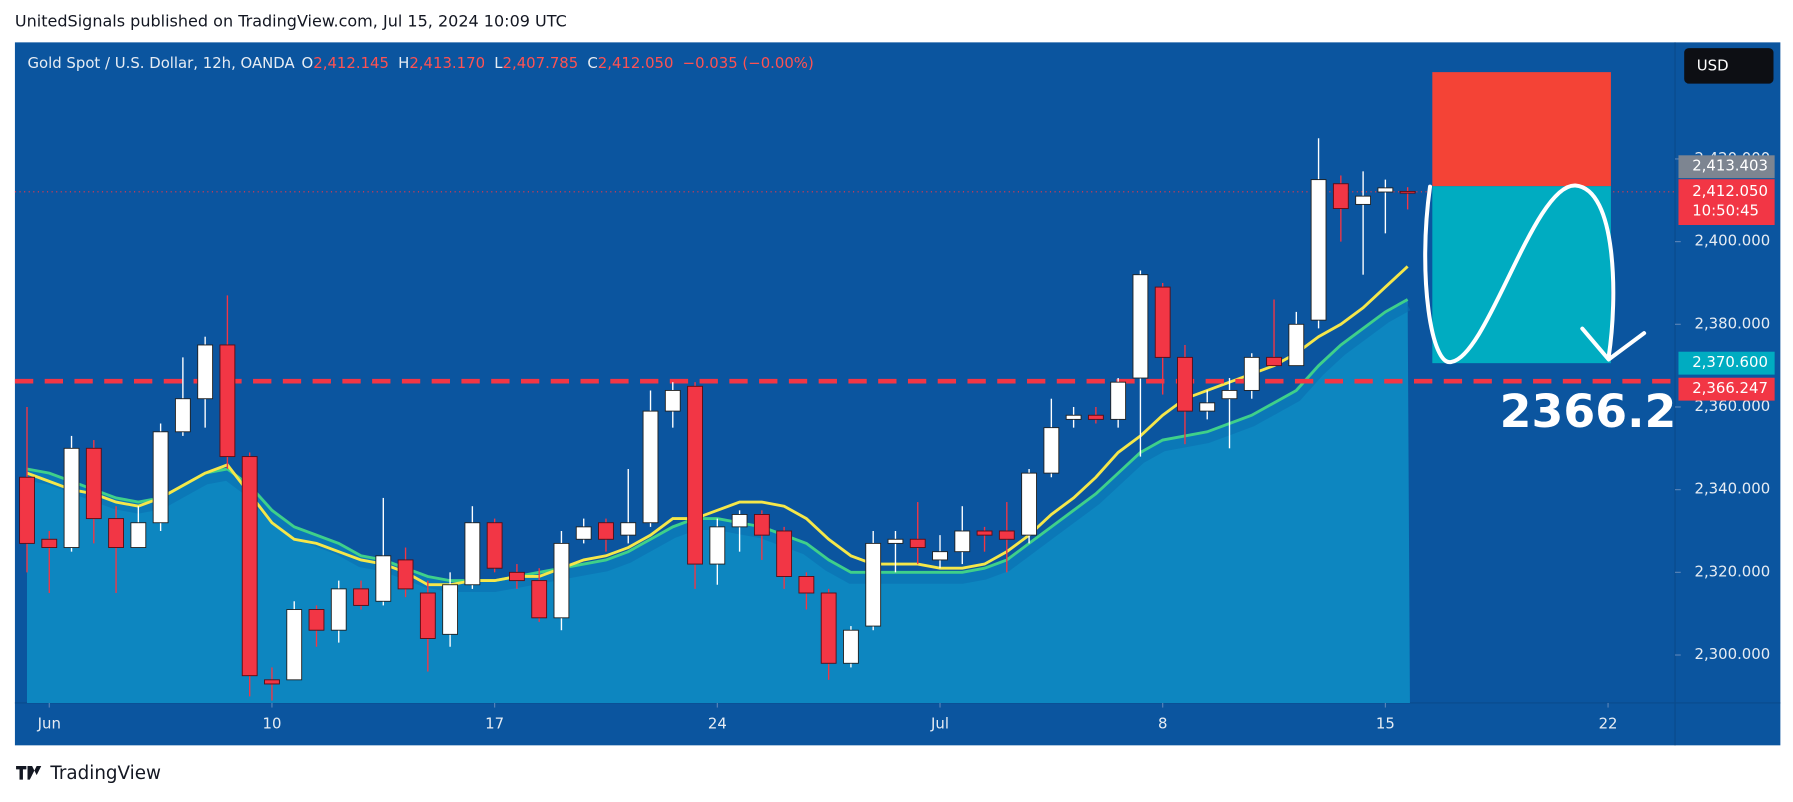 This screenshot has width=1793, height=802. I want to click on currency: USD, so click(1713, 65).